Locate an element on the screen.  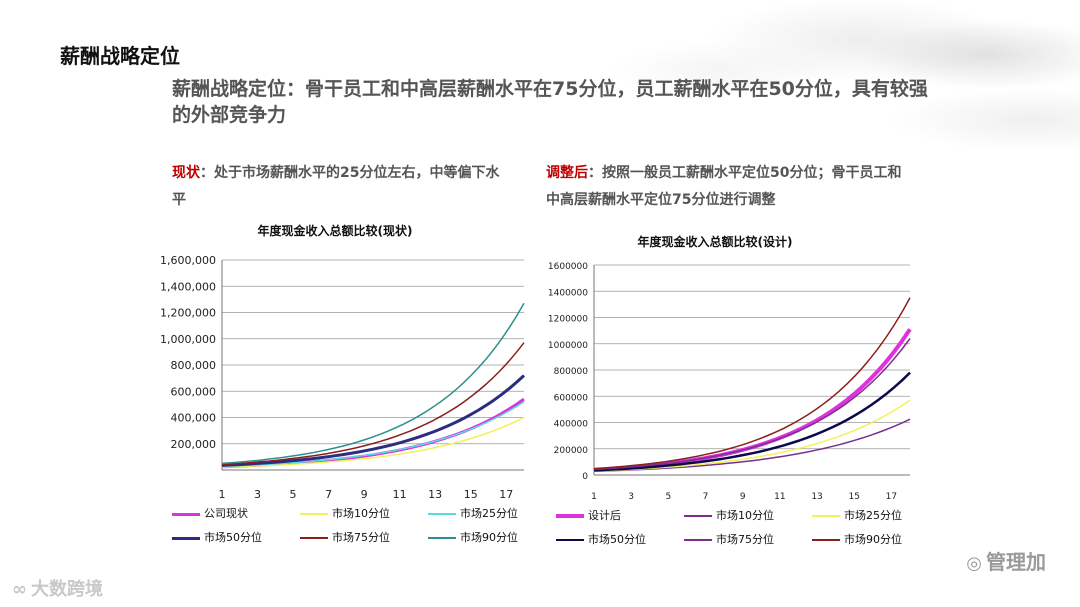
infinity-logo-icon: ∞ is located at coordinates (19, 589).